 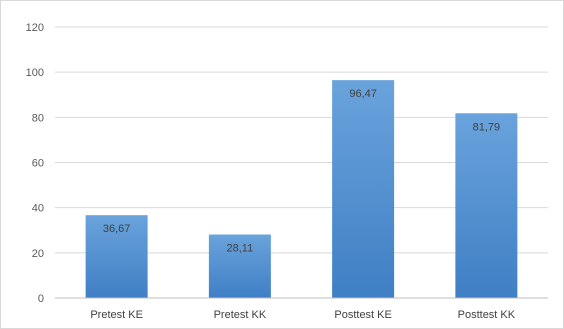 I want to click on x-category-label: Posttest KE, so click(x=362, y=315).